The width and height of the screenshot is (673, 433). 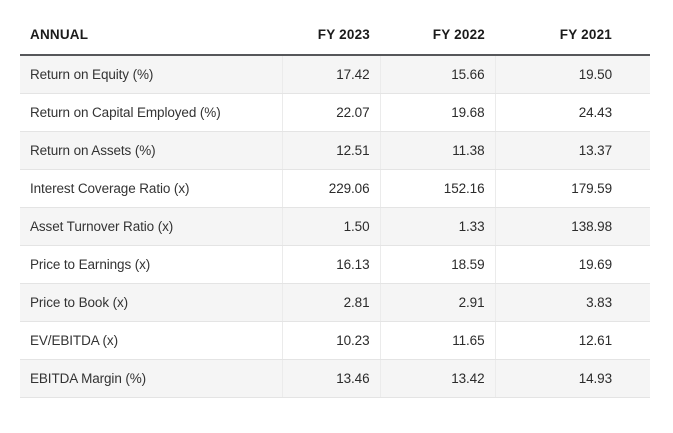 What do you see at coordinates (572, 35) in the screenshot?
I see `column-header-fy2021: FY 2021` at bounding box center [572, 35].